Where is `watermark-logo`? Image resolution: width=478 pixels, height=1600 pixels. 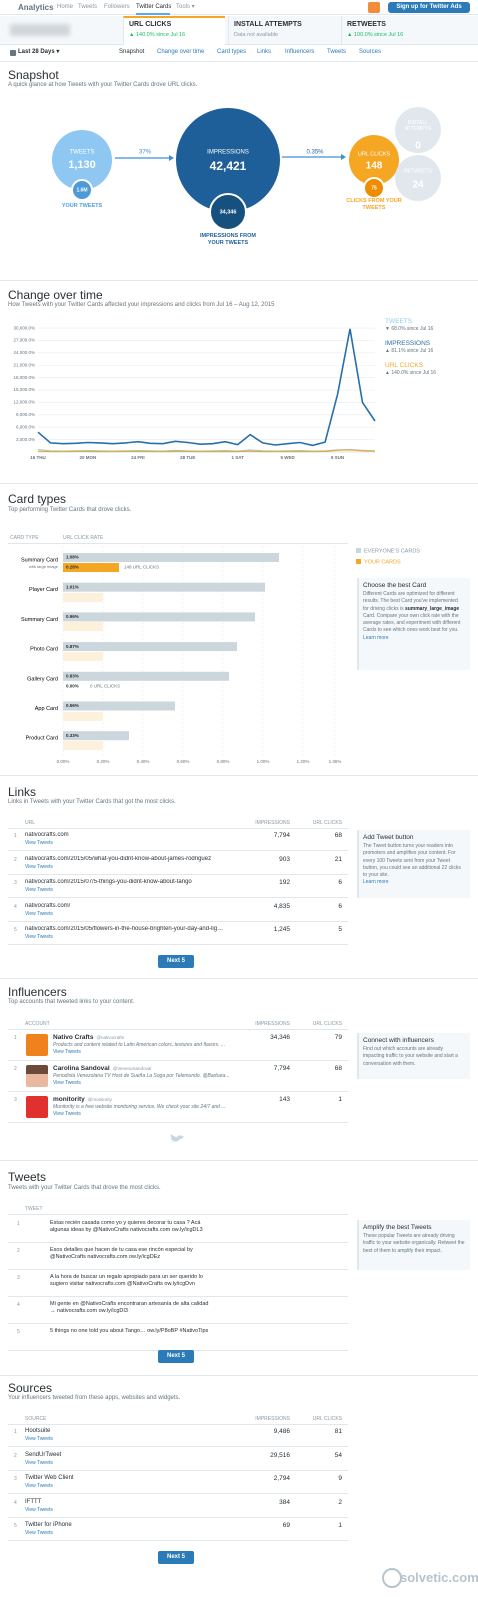 watermark-logo is located at coordinates (392, 1578).